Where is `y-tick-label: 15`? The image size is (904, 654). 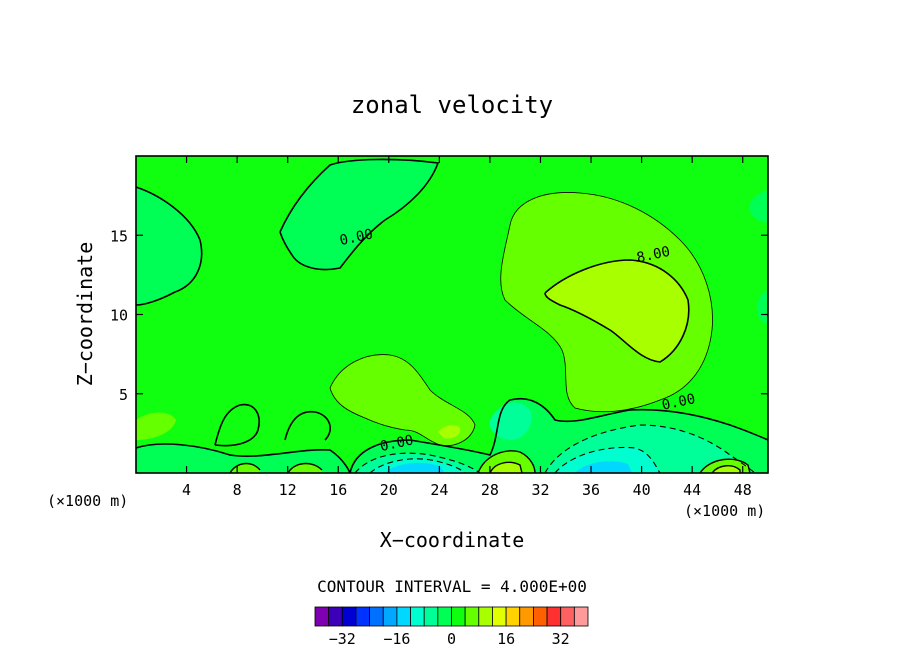
y-tick-label: 15 is located at coordinates (119, 236).